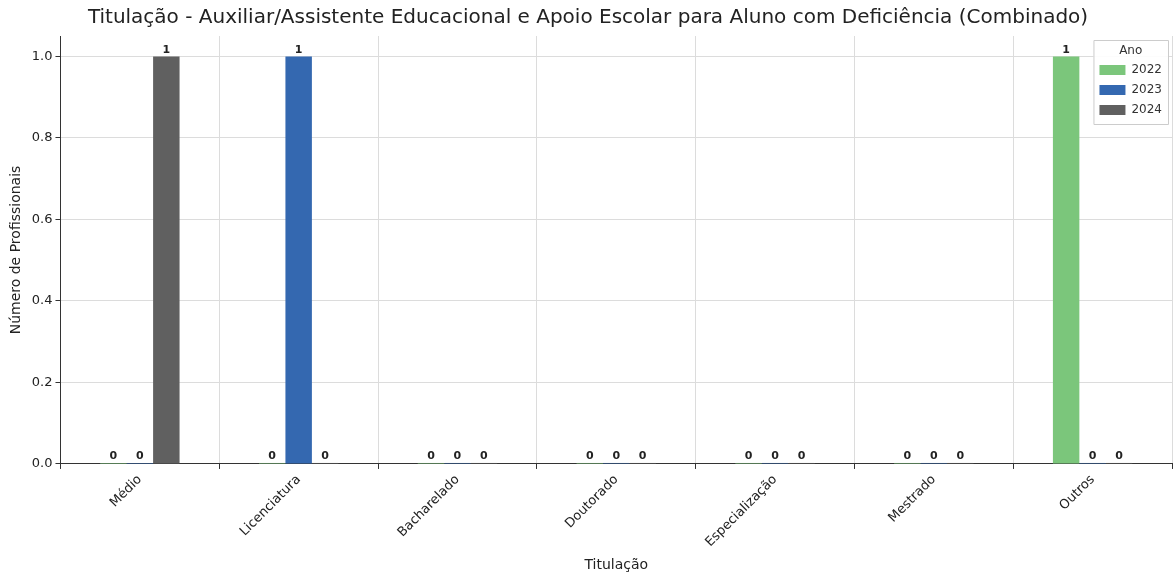 The height and width of the screenshot is (582, 1176). Describe the element at coordinates (42, 137) in the screenshot. I see `y-tick-label: 0.8` at that location.